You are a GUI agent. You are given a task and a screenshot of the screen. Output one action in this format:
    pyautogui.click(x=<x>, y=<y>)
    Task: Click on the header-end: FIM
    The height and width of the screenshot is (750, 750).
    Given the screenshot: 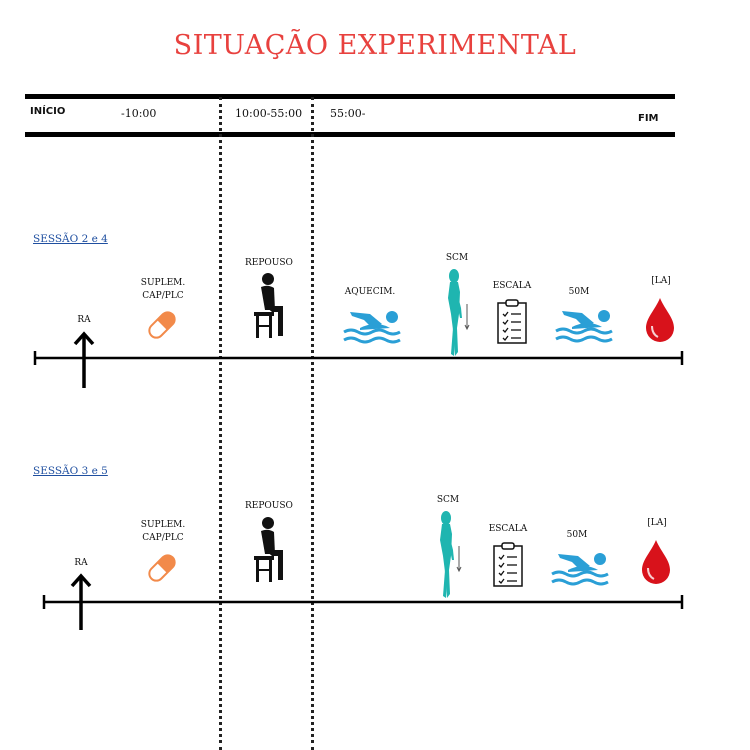 What is the action you would take?
    pyautogui.click(x=648, y=118)
    